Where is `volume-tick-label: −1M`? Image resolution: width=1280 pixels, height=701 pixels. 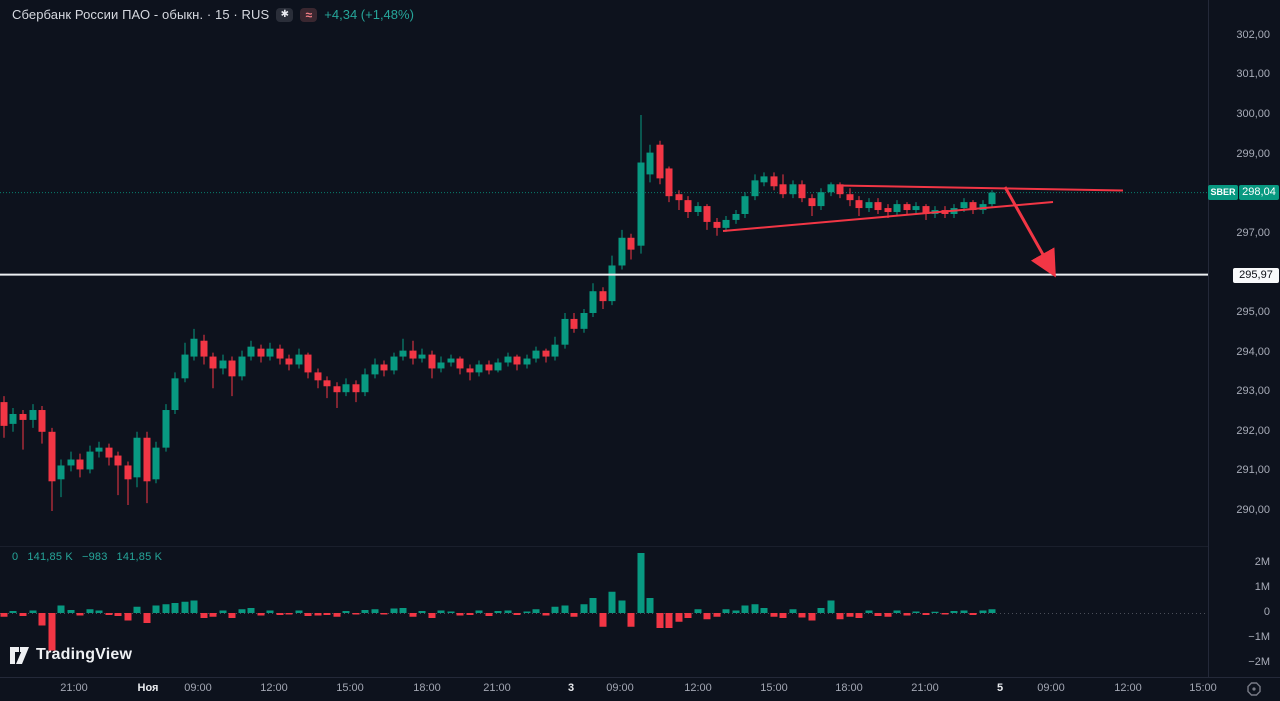 volume-tick-label: −1M is located at coordinates (1259, 637).